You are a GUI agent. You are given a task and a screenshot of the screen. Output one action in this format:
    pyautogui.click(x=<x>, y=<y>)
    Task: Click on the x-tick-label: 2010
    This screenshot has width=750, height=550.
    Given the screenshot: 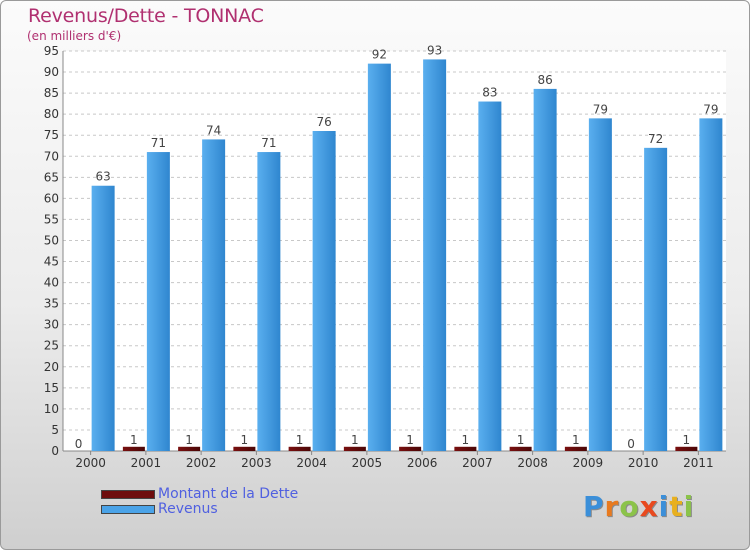 What is the action you would take?
    pyautogui.click(x=643, y=463)
    